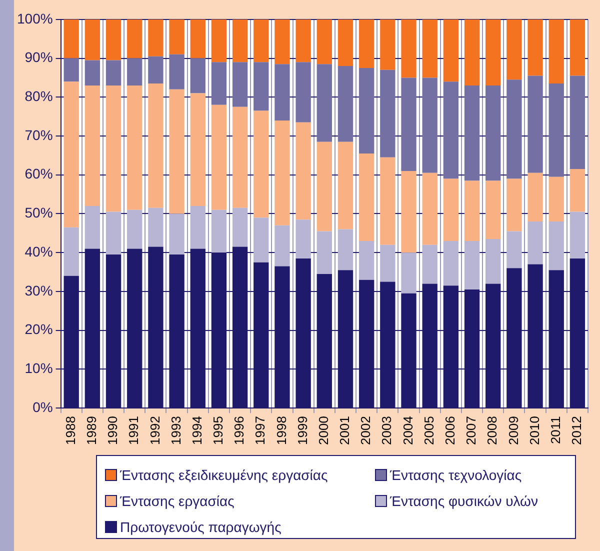 The width and height of the screenshot is (600, 551). I want to click on x-tick-label: 1999, so click(302, 430).